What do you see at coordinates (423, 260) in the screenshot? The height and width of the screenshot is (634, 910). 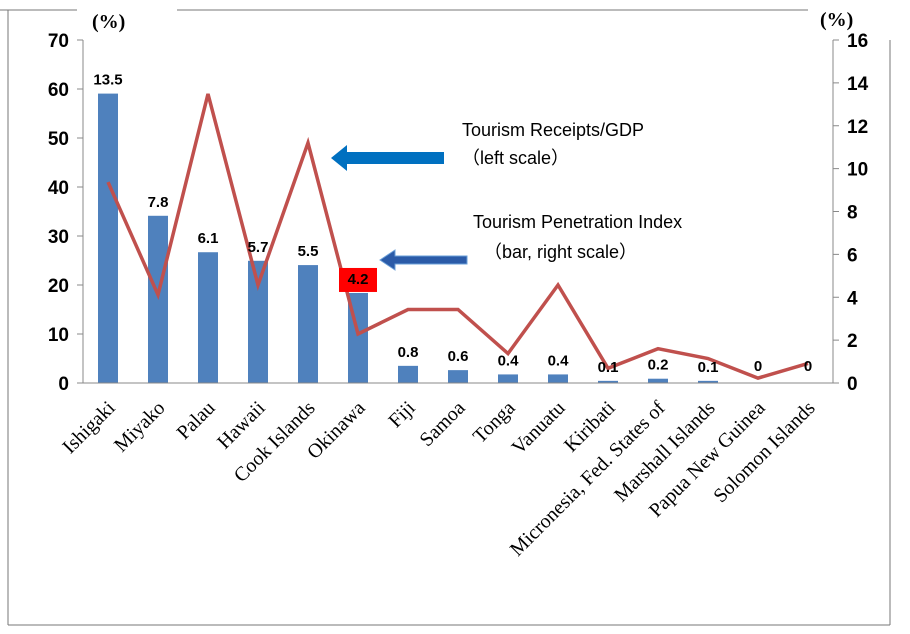 I see `arrow-penetration` at bounding box center [423, 260].